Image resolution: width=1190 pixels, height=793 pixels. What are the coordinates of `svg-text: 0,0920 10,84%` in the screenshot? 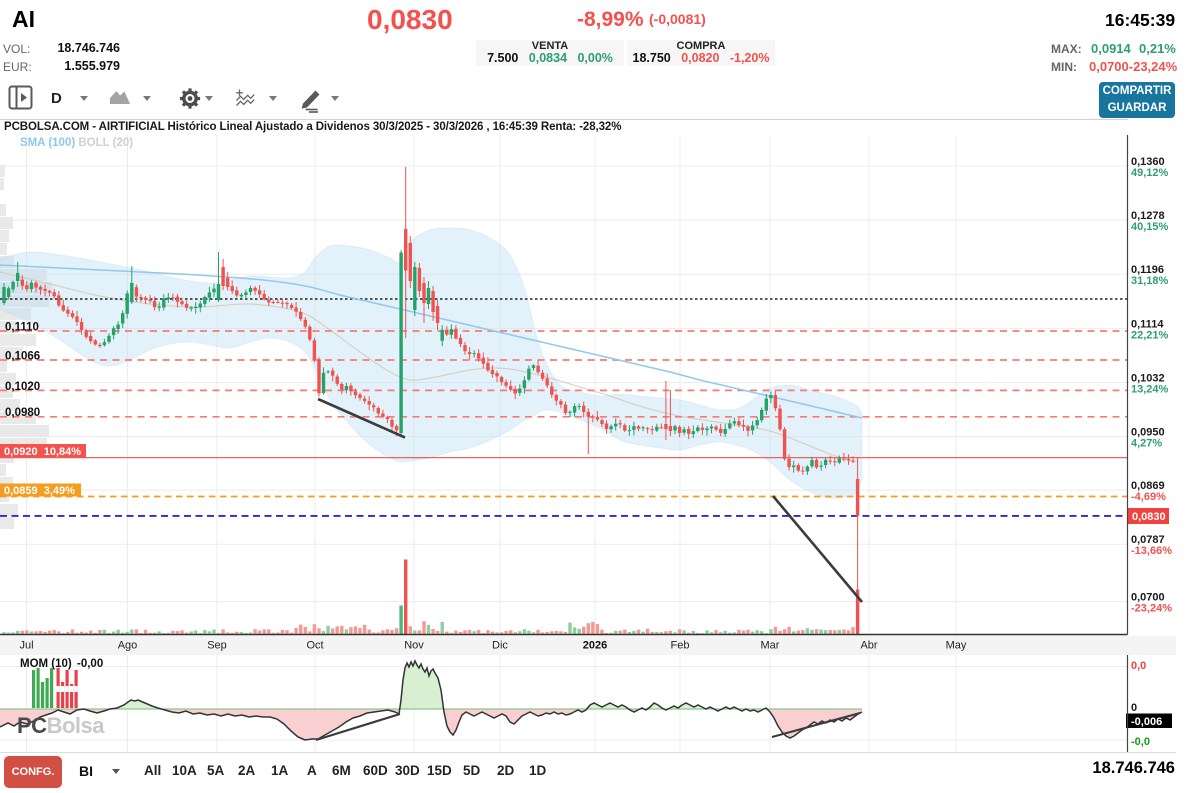 It's located at (42, 452).